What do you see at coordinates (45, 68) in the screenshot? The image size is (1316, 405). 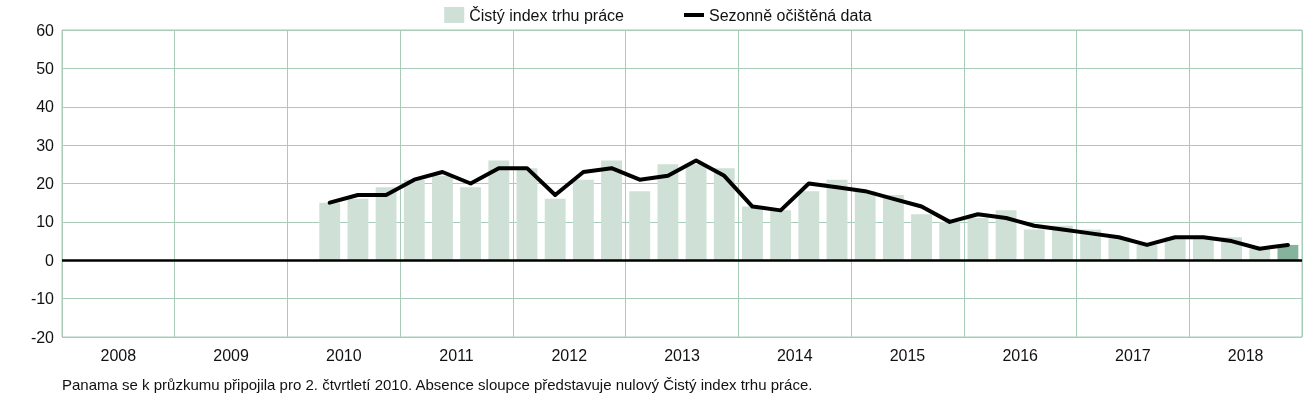 I see `y-tick-label: 50` at bounding box center [45, 68].